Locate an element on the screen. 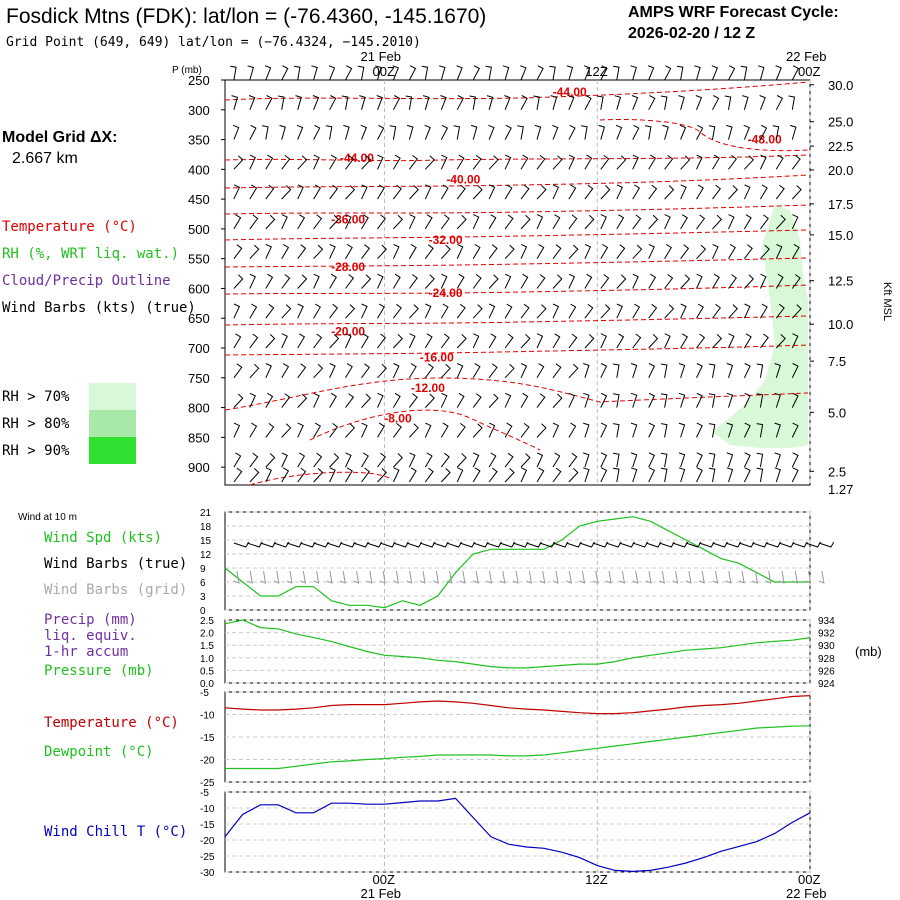 Image resolution: width=900 pixels, height=900 pixels. rh-legend-label: RH > 70% is located at coordinates (36, 397).